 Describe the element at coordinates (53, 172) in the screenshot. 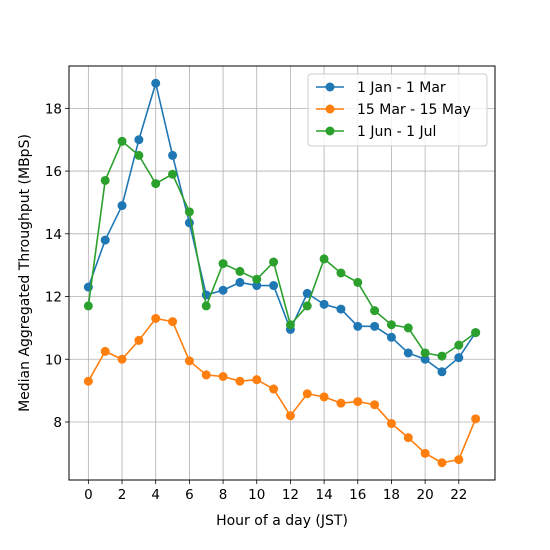

I see `y-tick-label: 16` at that location.